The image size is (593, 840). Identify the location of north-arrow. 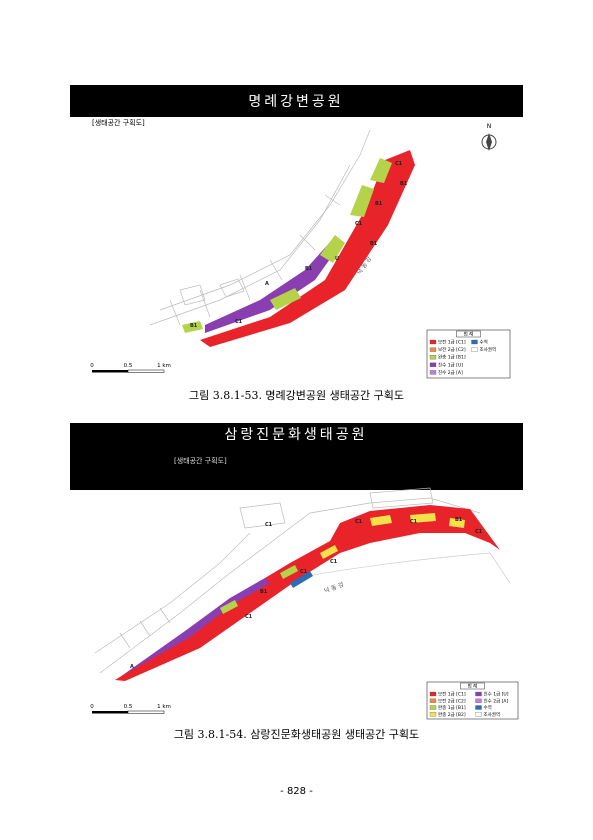
(489, 142).